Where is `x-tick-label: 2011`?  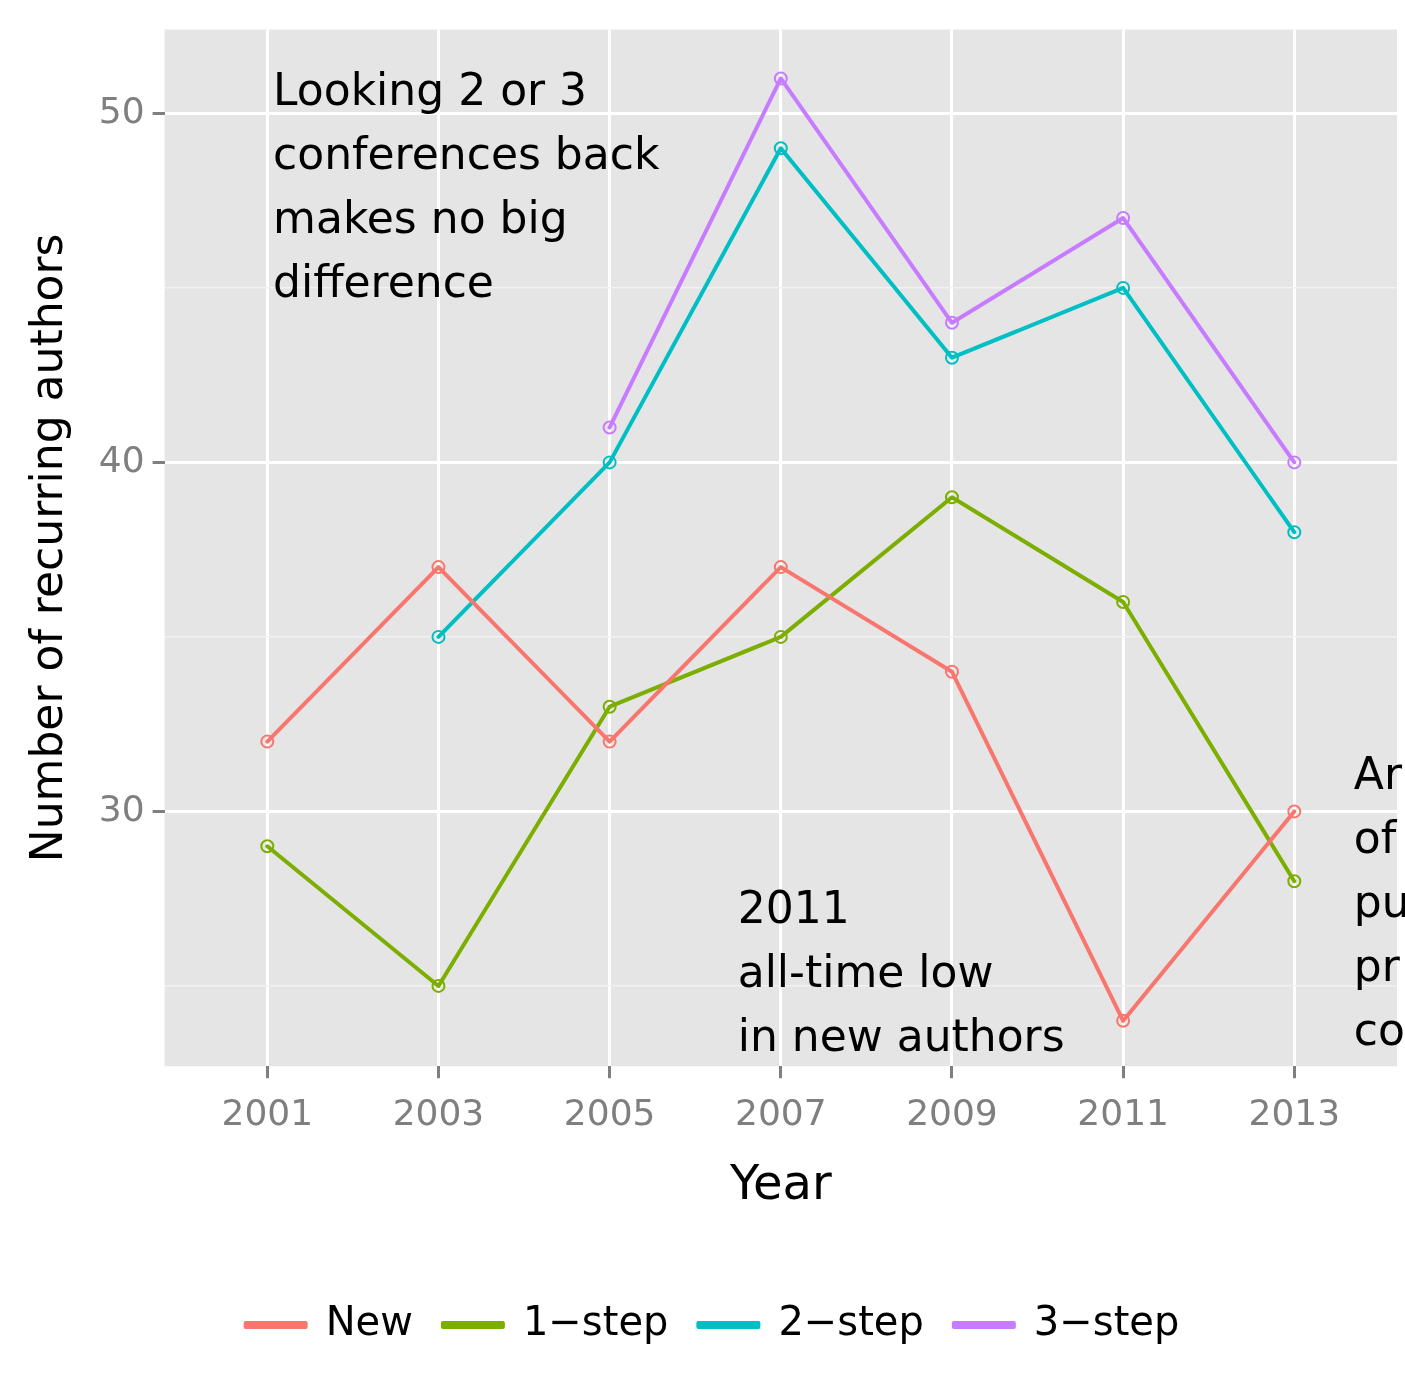 x-tick-label: 2011 is located at coordinates (1123, 1113).